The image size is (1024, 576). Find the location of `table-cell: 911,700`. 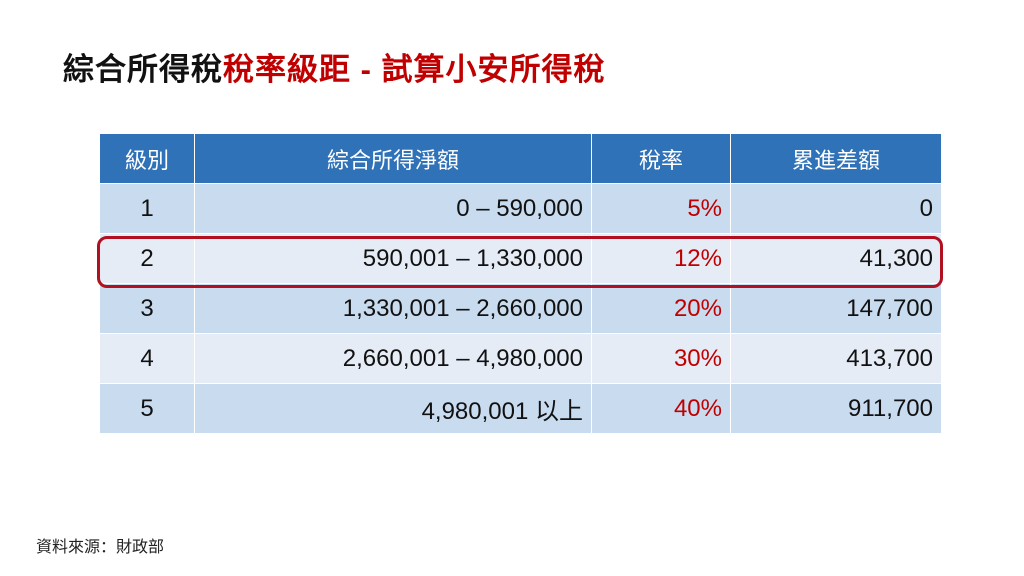

table-cell: 911,700 is located at coordinates (836, 408).